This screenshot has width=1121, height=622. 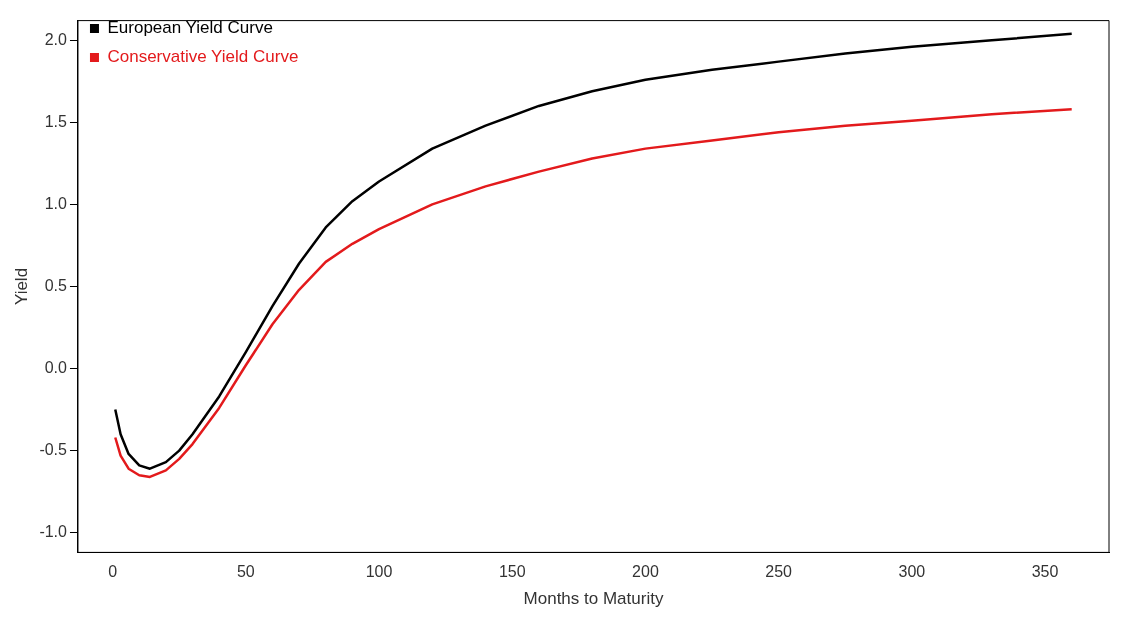 I want to click on legend-label: Conservative Yield Curve, so click(x=203, y=57).